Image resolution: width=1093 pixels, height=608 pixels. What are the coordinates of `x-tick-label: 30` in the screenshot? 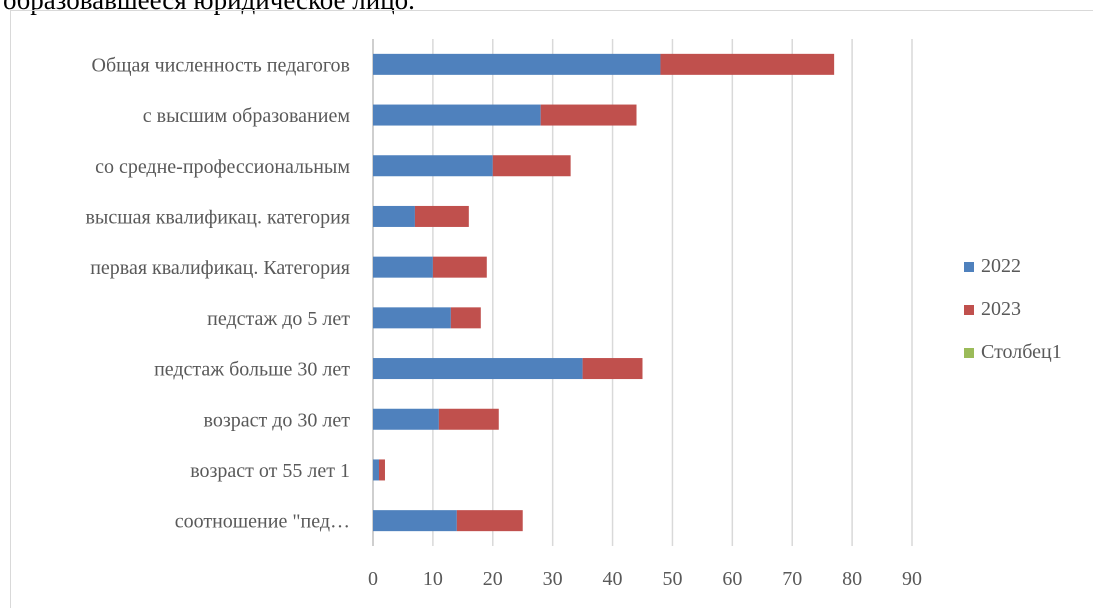 It's located at (553, 579).